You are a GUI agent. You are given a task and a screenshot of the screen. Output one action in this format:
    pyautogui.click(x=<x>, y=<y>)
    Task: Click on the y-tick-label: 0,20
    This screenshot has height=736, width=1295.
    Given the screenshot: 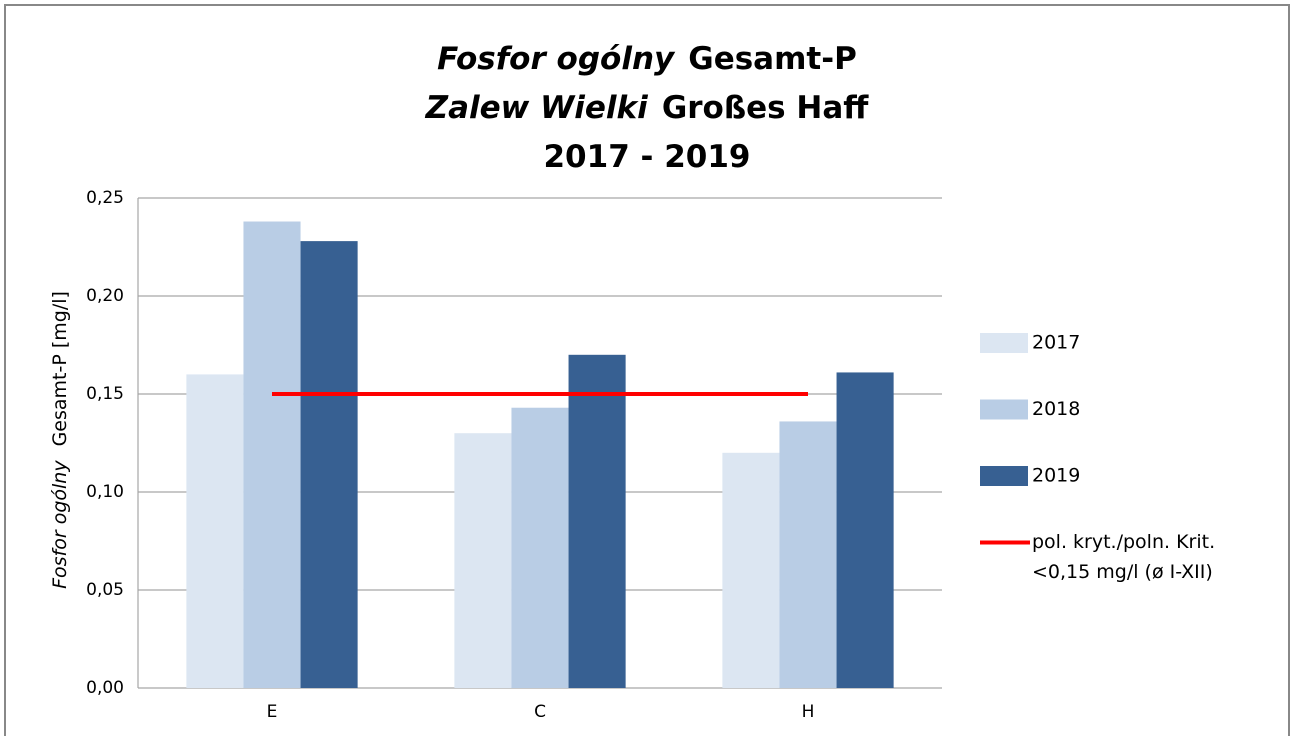 What is the action you would take?
    pyautogui.click(x=105, y=296)
    